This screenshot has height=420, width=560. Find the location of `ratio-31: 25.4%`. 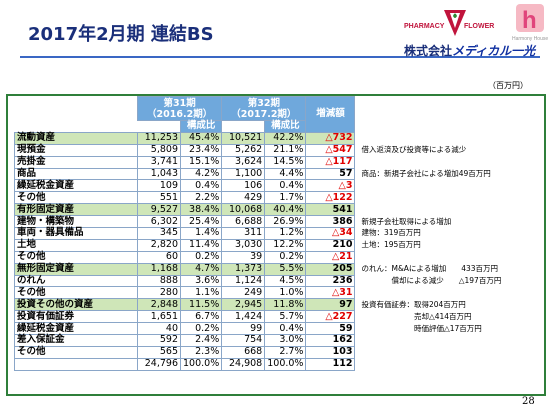

ratio-31: 25.4% is located at coordinates (201, 222).